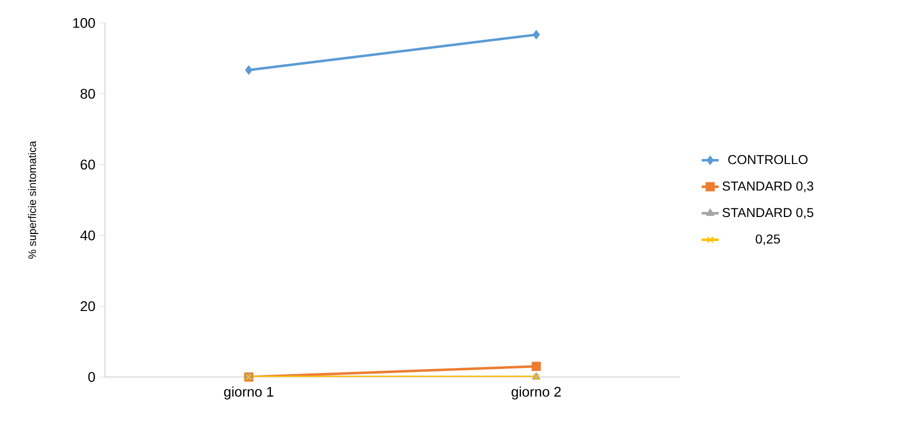 The height and width of the screenshot is (426, 905). What do you see at coordinates (536, 393) in the screenshot?
I see `x-tick-label: giorno 2` at bounding box center [536, 393].